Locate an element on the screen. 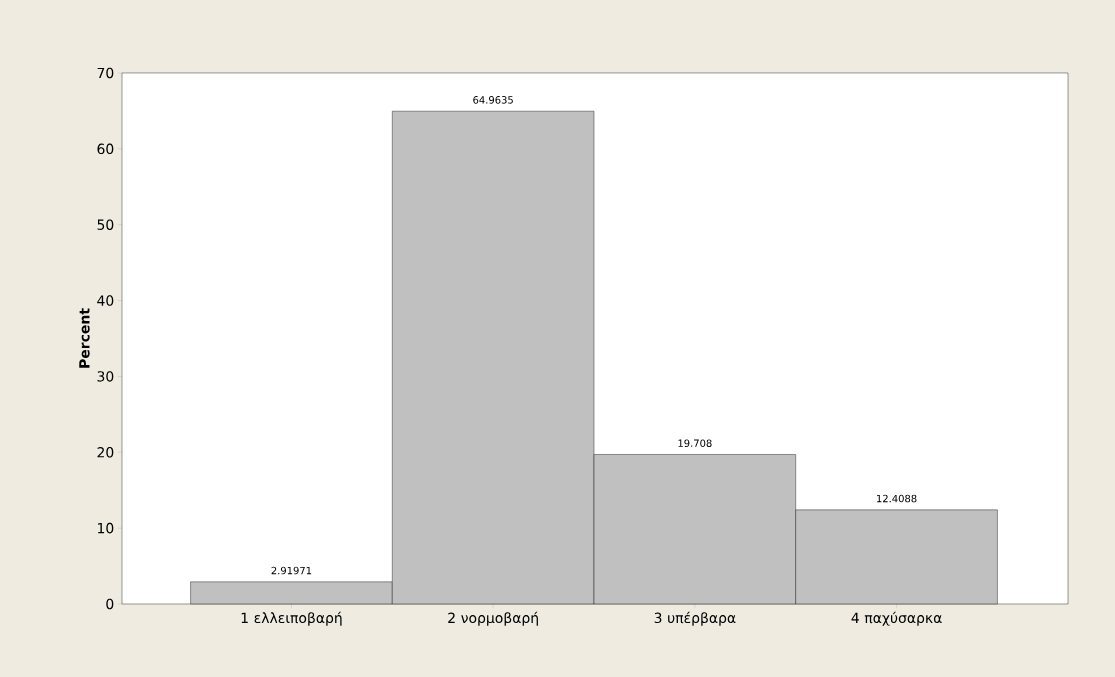 Image resolution: width=1115 pixels, height=677 pixels. y-tick-label: 0 is located at coordinates (110, 604).